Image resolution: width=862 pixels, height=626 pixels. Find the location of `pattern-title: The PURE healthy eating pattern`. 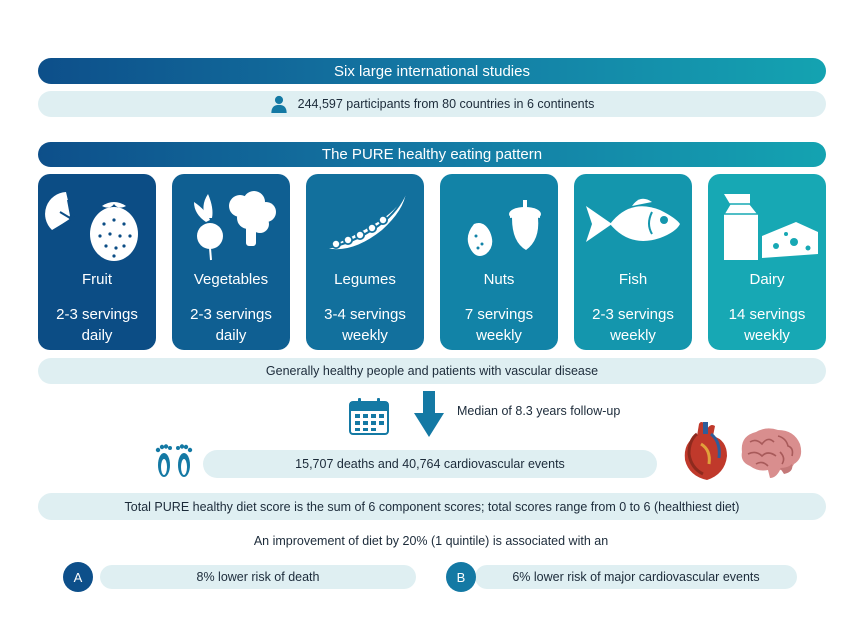

pattern-title: The PURE healthy eating pattern is located at coordinates (432, 154).